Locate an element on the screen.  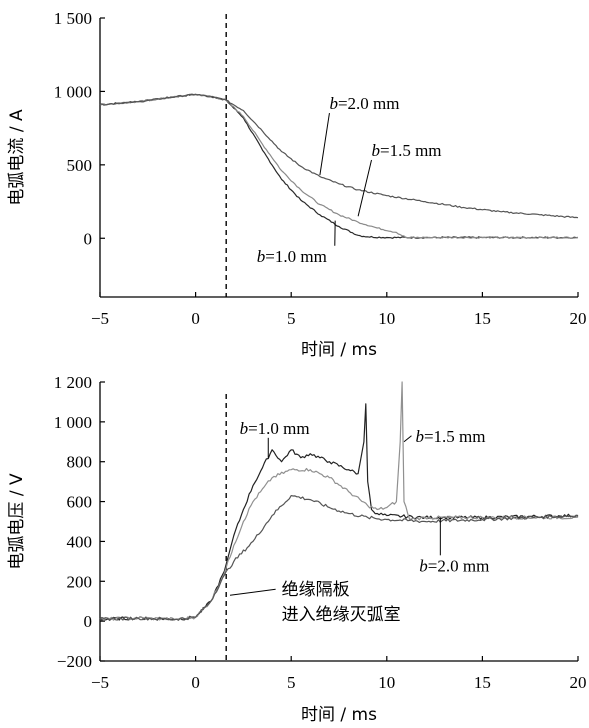
y-tick-label-0-0: 0 is located at coordinates (88, 238).